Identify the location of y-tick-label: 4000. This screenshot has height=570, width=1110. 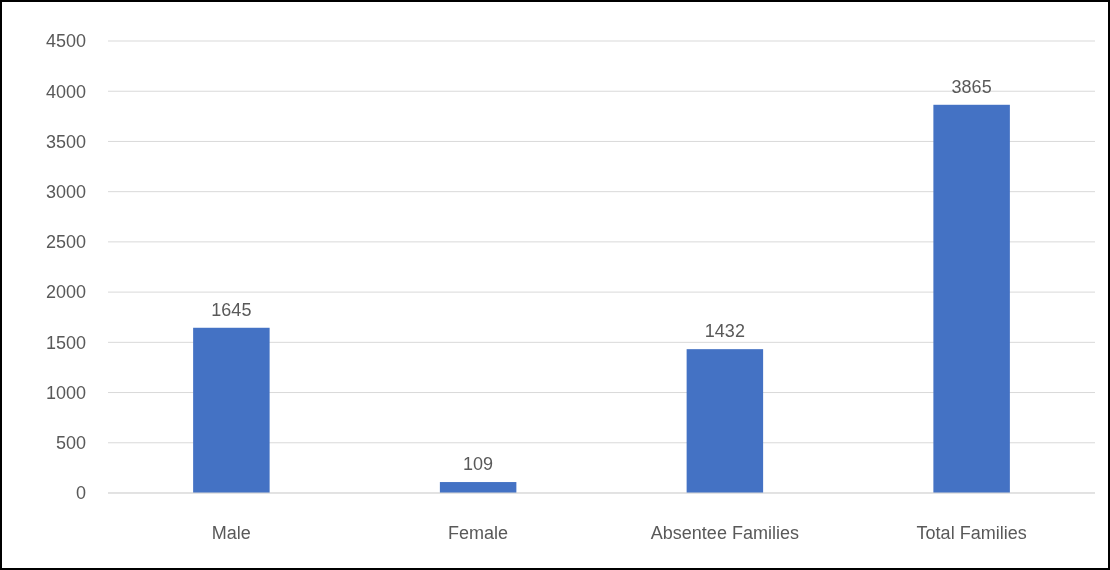
(65, 91).